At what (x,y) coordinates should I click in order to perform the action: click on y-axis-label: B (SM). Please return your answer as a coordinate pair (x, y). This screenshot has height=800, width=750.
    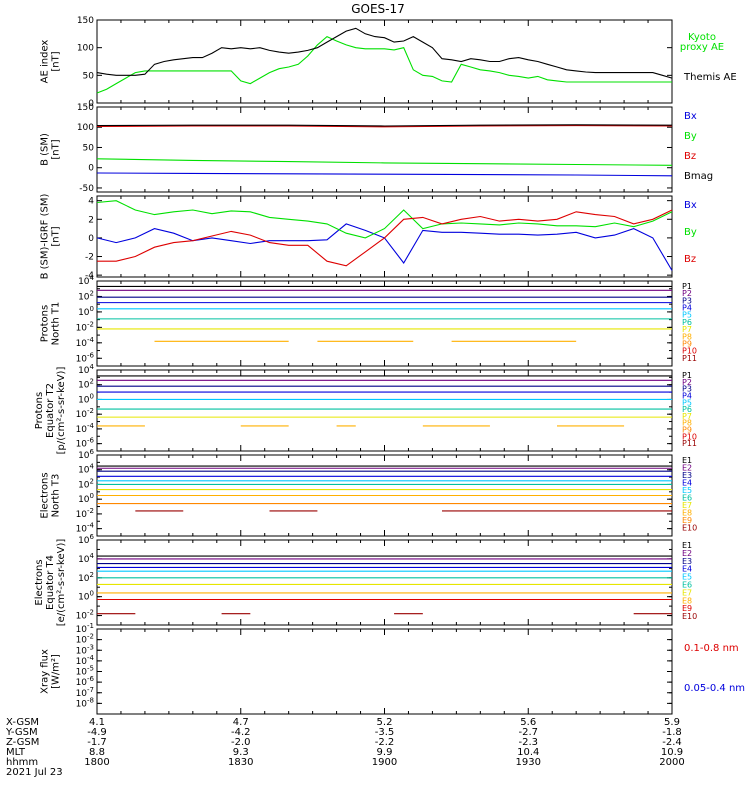
    Looking at the image, I should click on (45, 149).